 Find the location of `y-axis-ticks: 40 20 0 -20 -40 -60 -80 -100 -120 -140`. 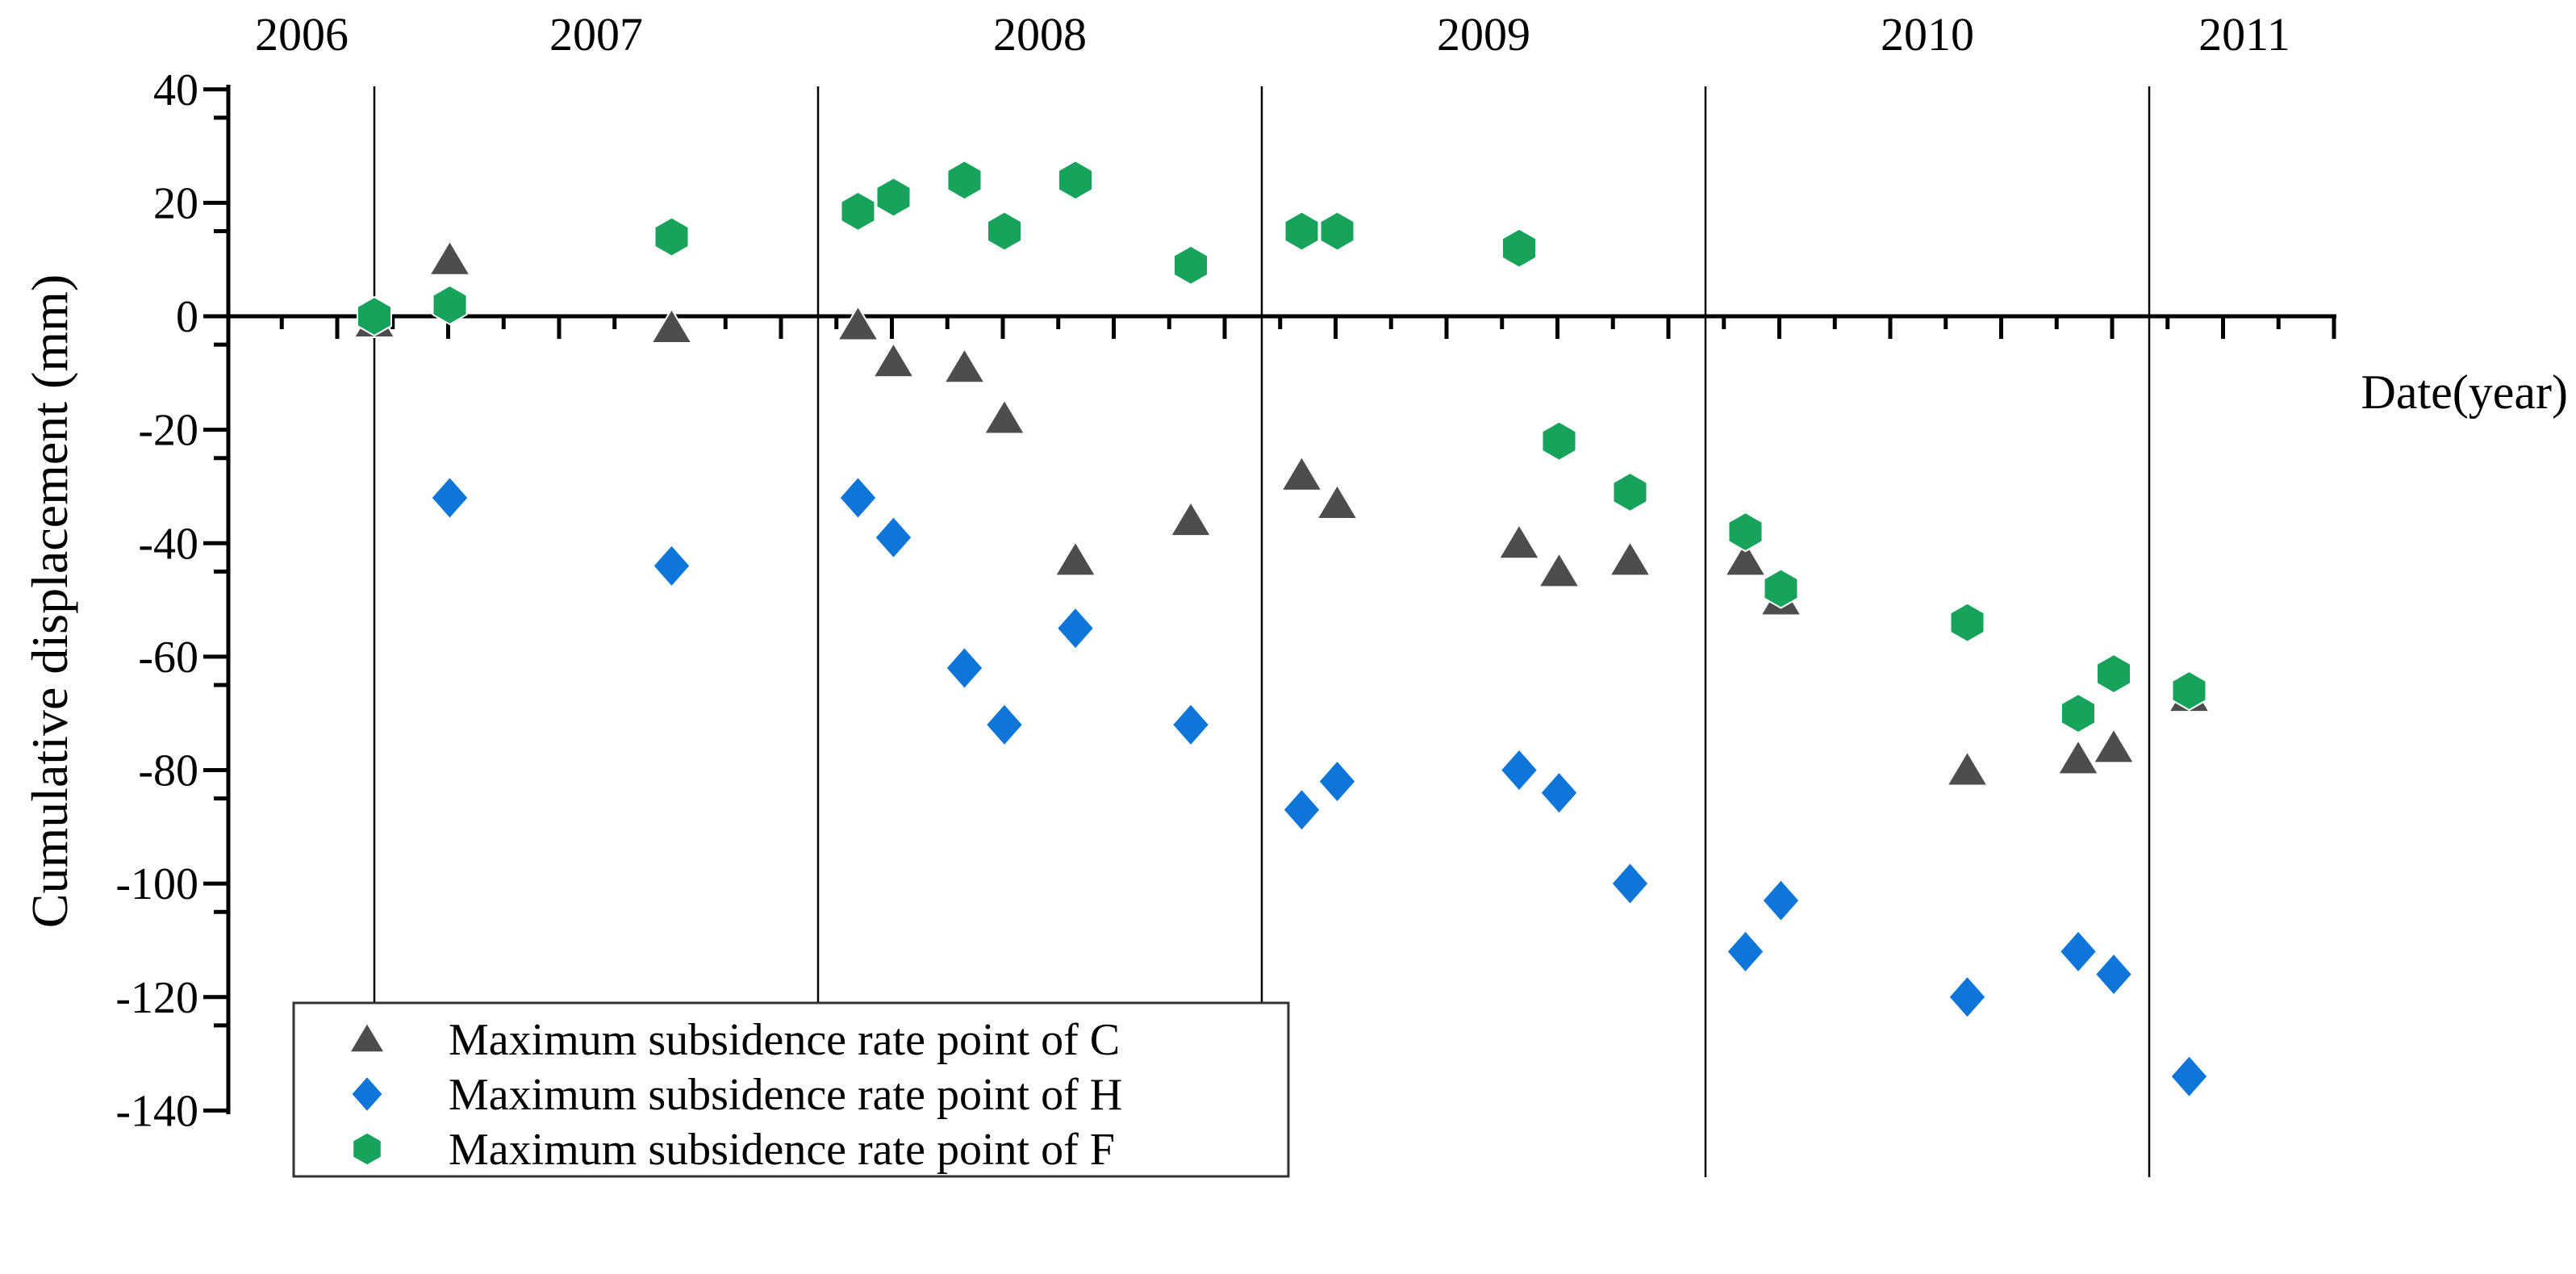

y-axis-ticks: 40 20 0 -20 -40 -60 -80 -100 -120 -140 is located at coordinates (172, 600).